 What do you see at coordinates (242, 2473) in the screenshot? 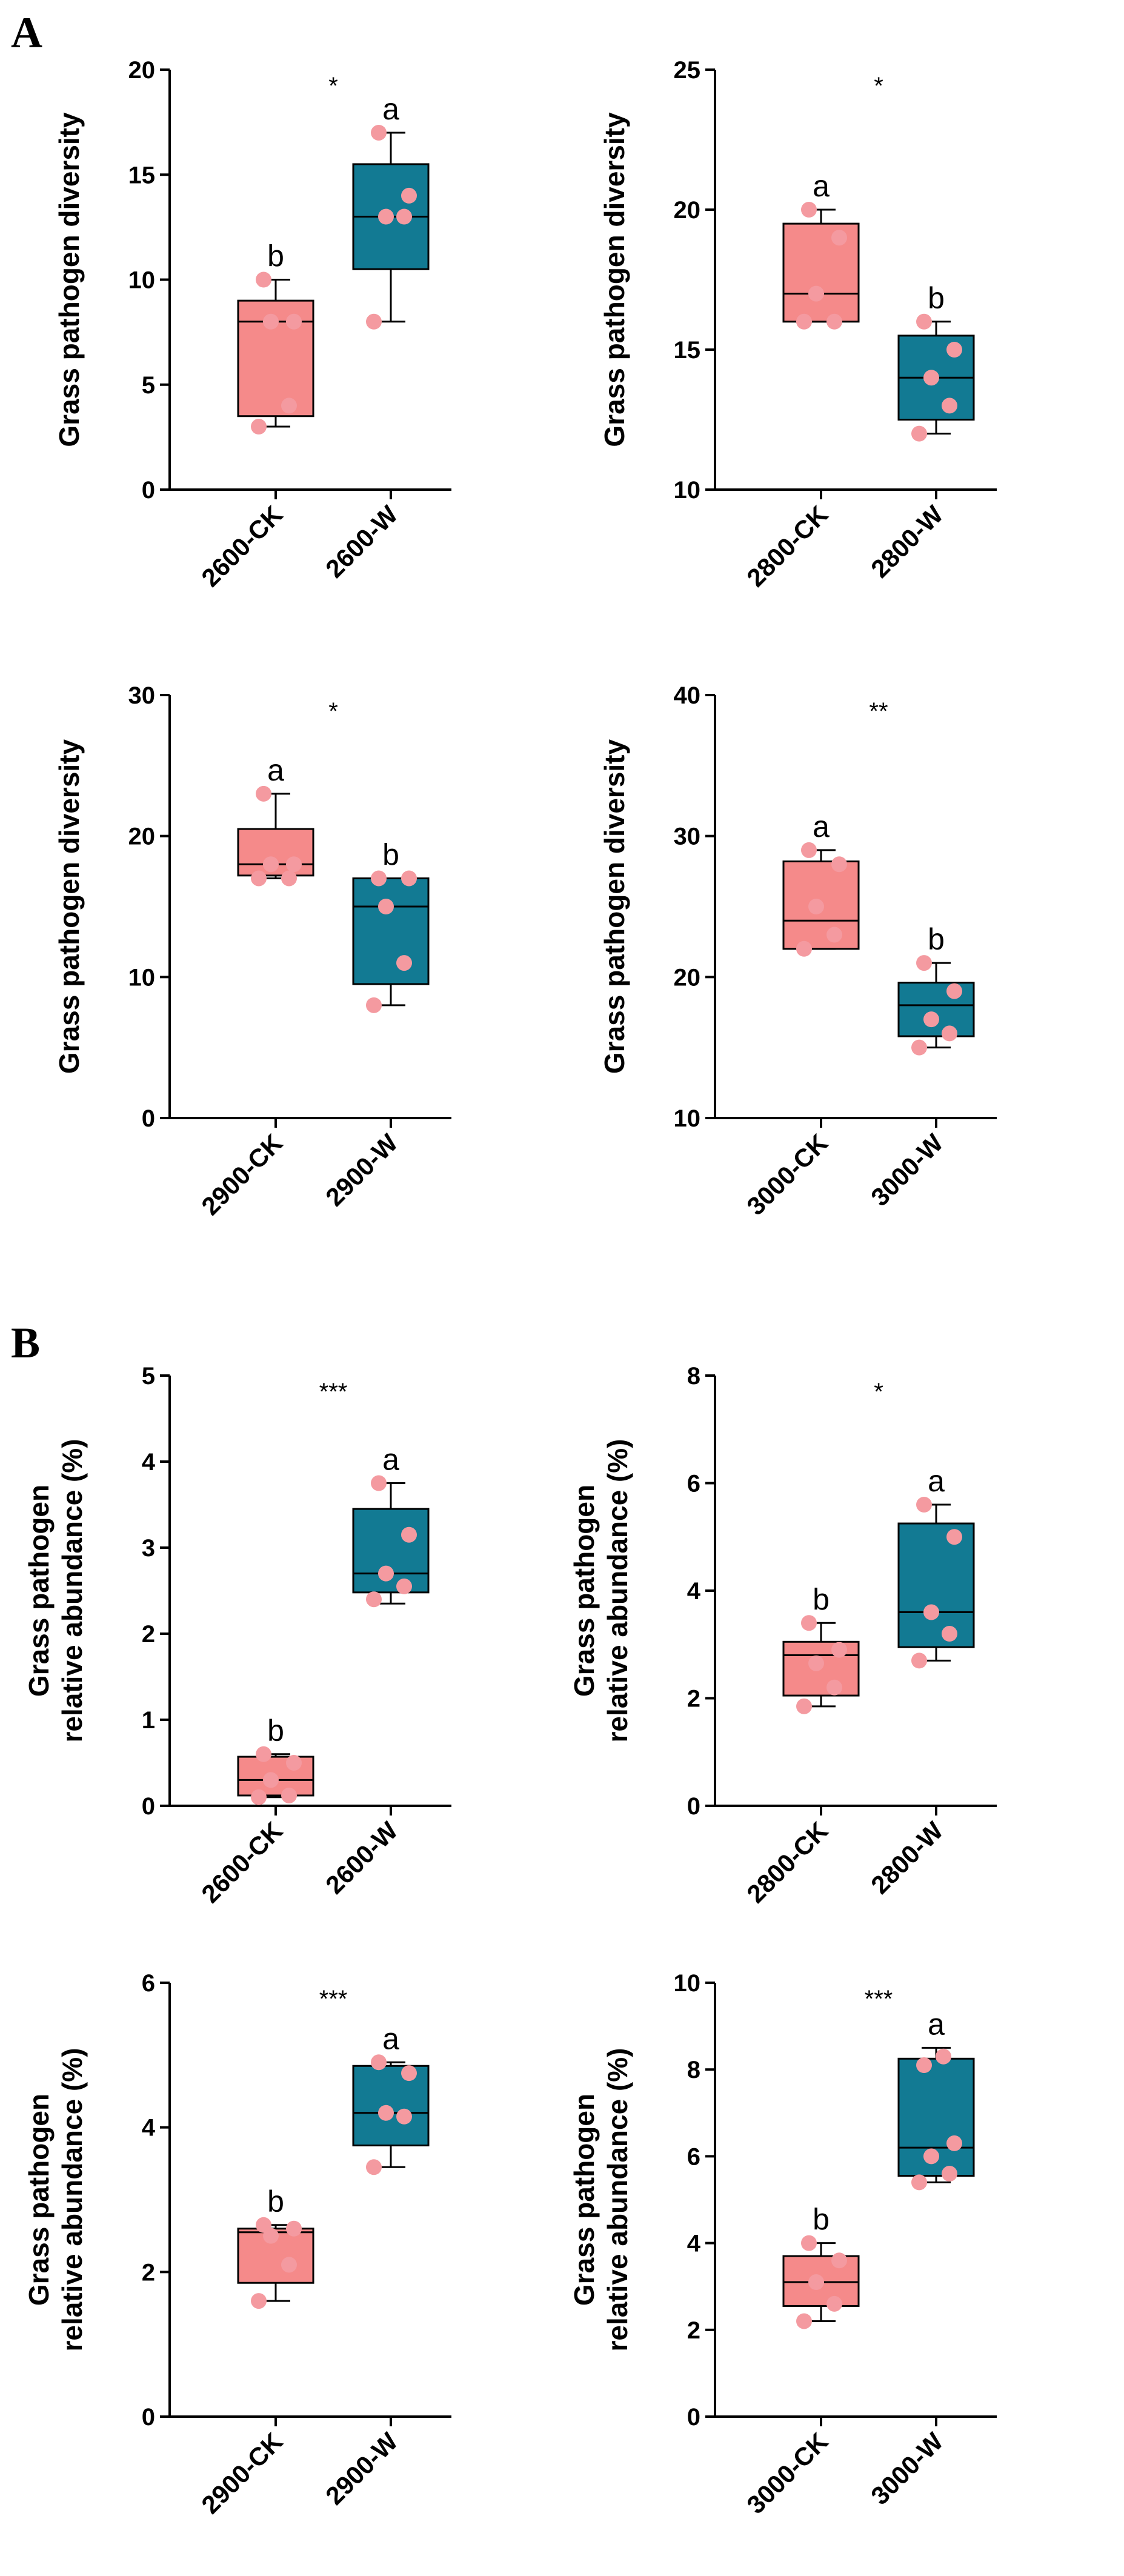
I see `x-category-label: 2900-CK` at bounding box center [242, 2473].